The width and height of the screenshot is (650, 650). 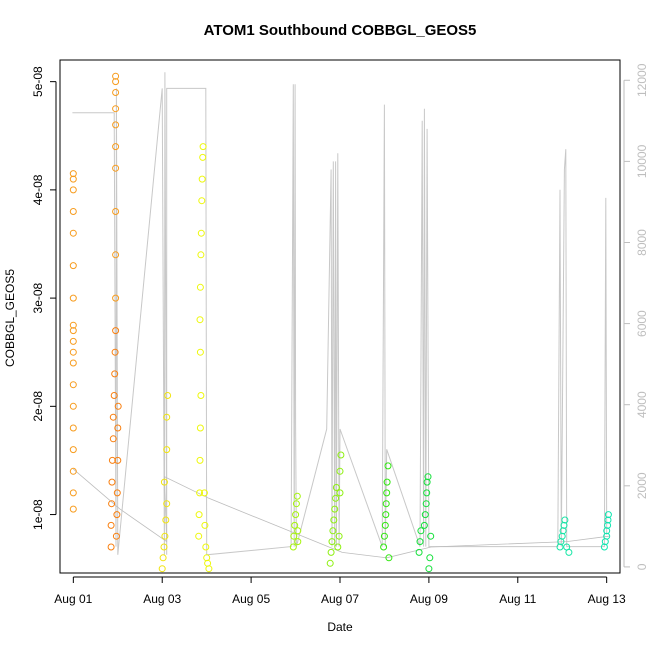 I want to click on y-tick-label: 5e-08, so click(x=38, y=81).